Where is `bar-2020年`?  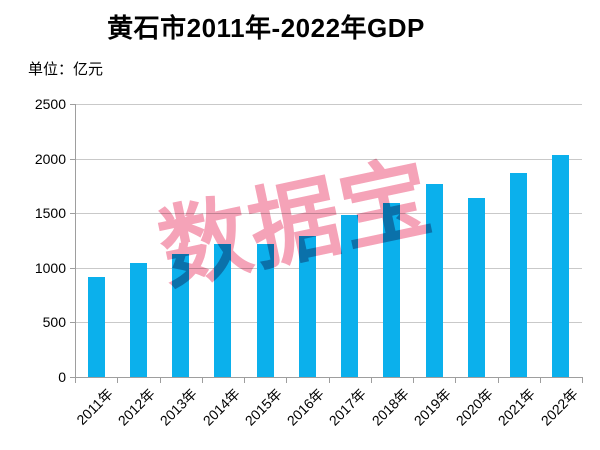 bar-2020年 is located at coordinates (476, 287).